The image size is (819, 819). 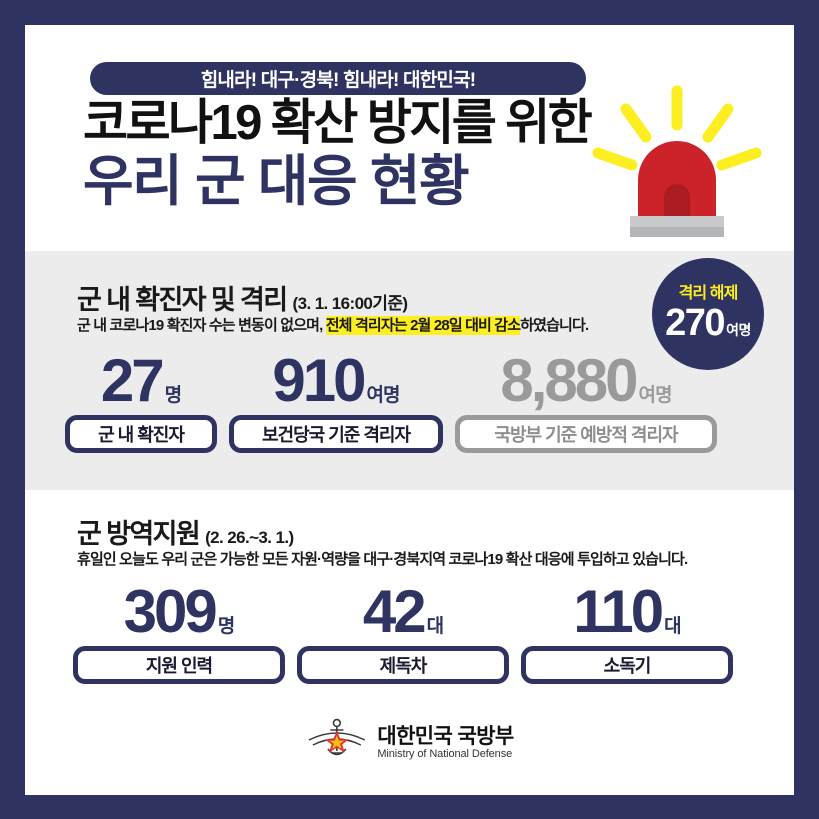 I want to click on stat-value-row: 42 대, so click(x=403, y=612).